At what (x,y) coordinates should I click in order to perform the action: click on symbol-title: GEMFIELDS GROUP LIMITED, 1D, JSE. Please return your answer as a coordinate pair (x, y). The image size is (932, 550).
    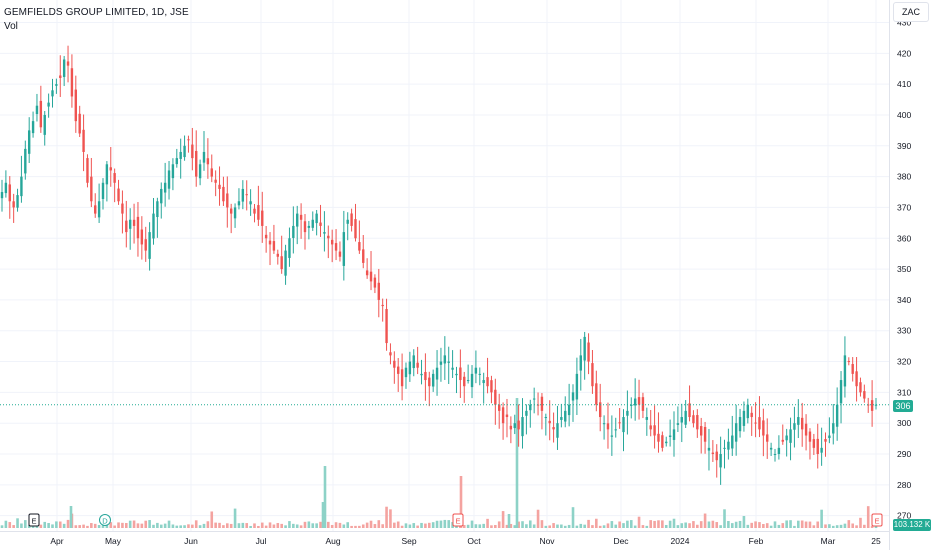
    Looking at the image, I should click on (96, 12).